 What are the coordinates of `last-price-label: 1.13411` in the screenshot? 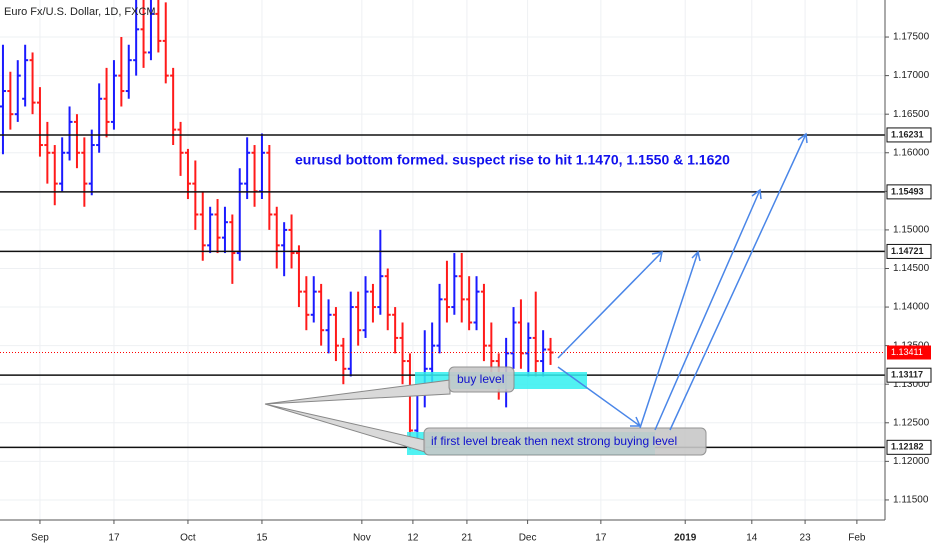 It's located at (907, 352).